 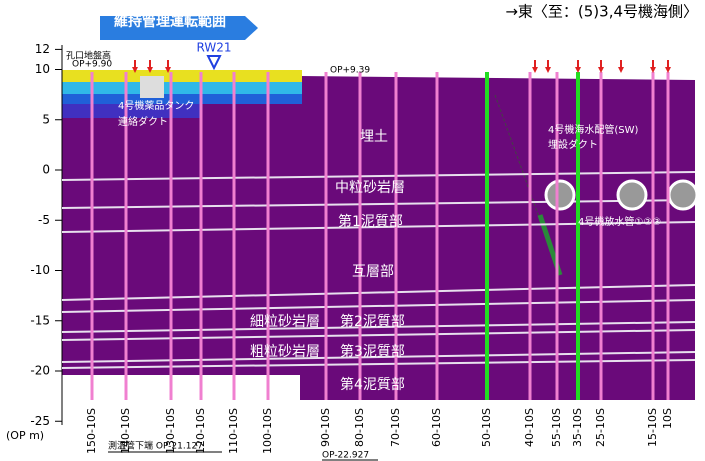 What do you see at coordinates (350, 71) in the screenshot?
I see `annotation: OP+9.39` at bounding box center [350, 71].